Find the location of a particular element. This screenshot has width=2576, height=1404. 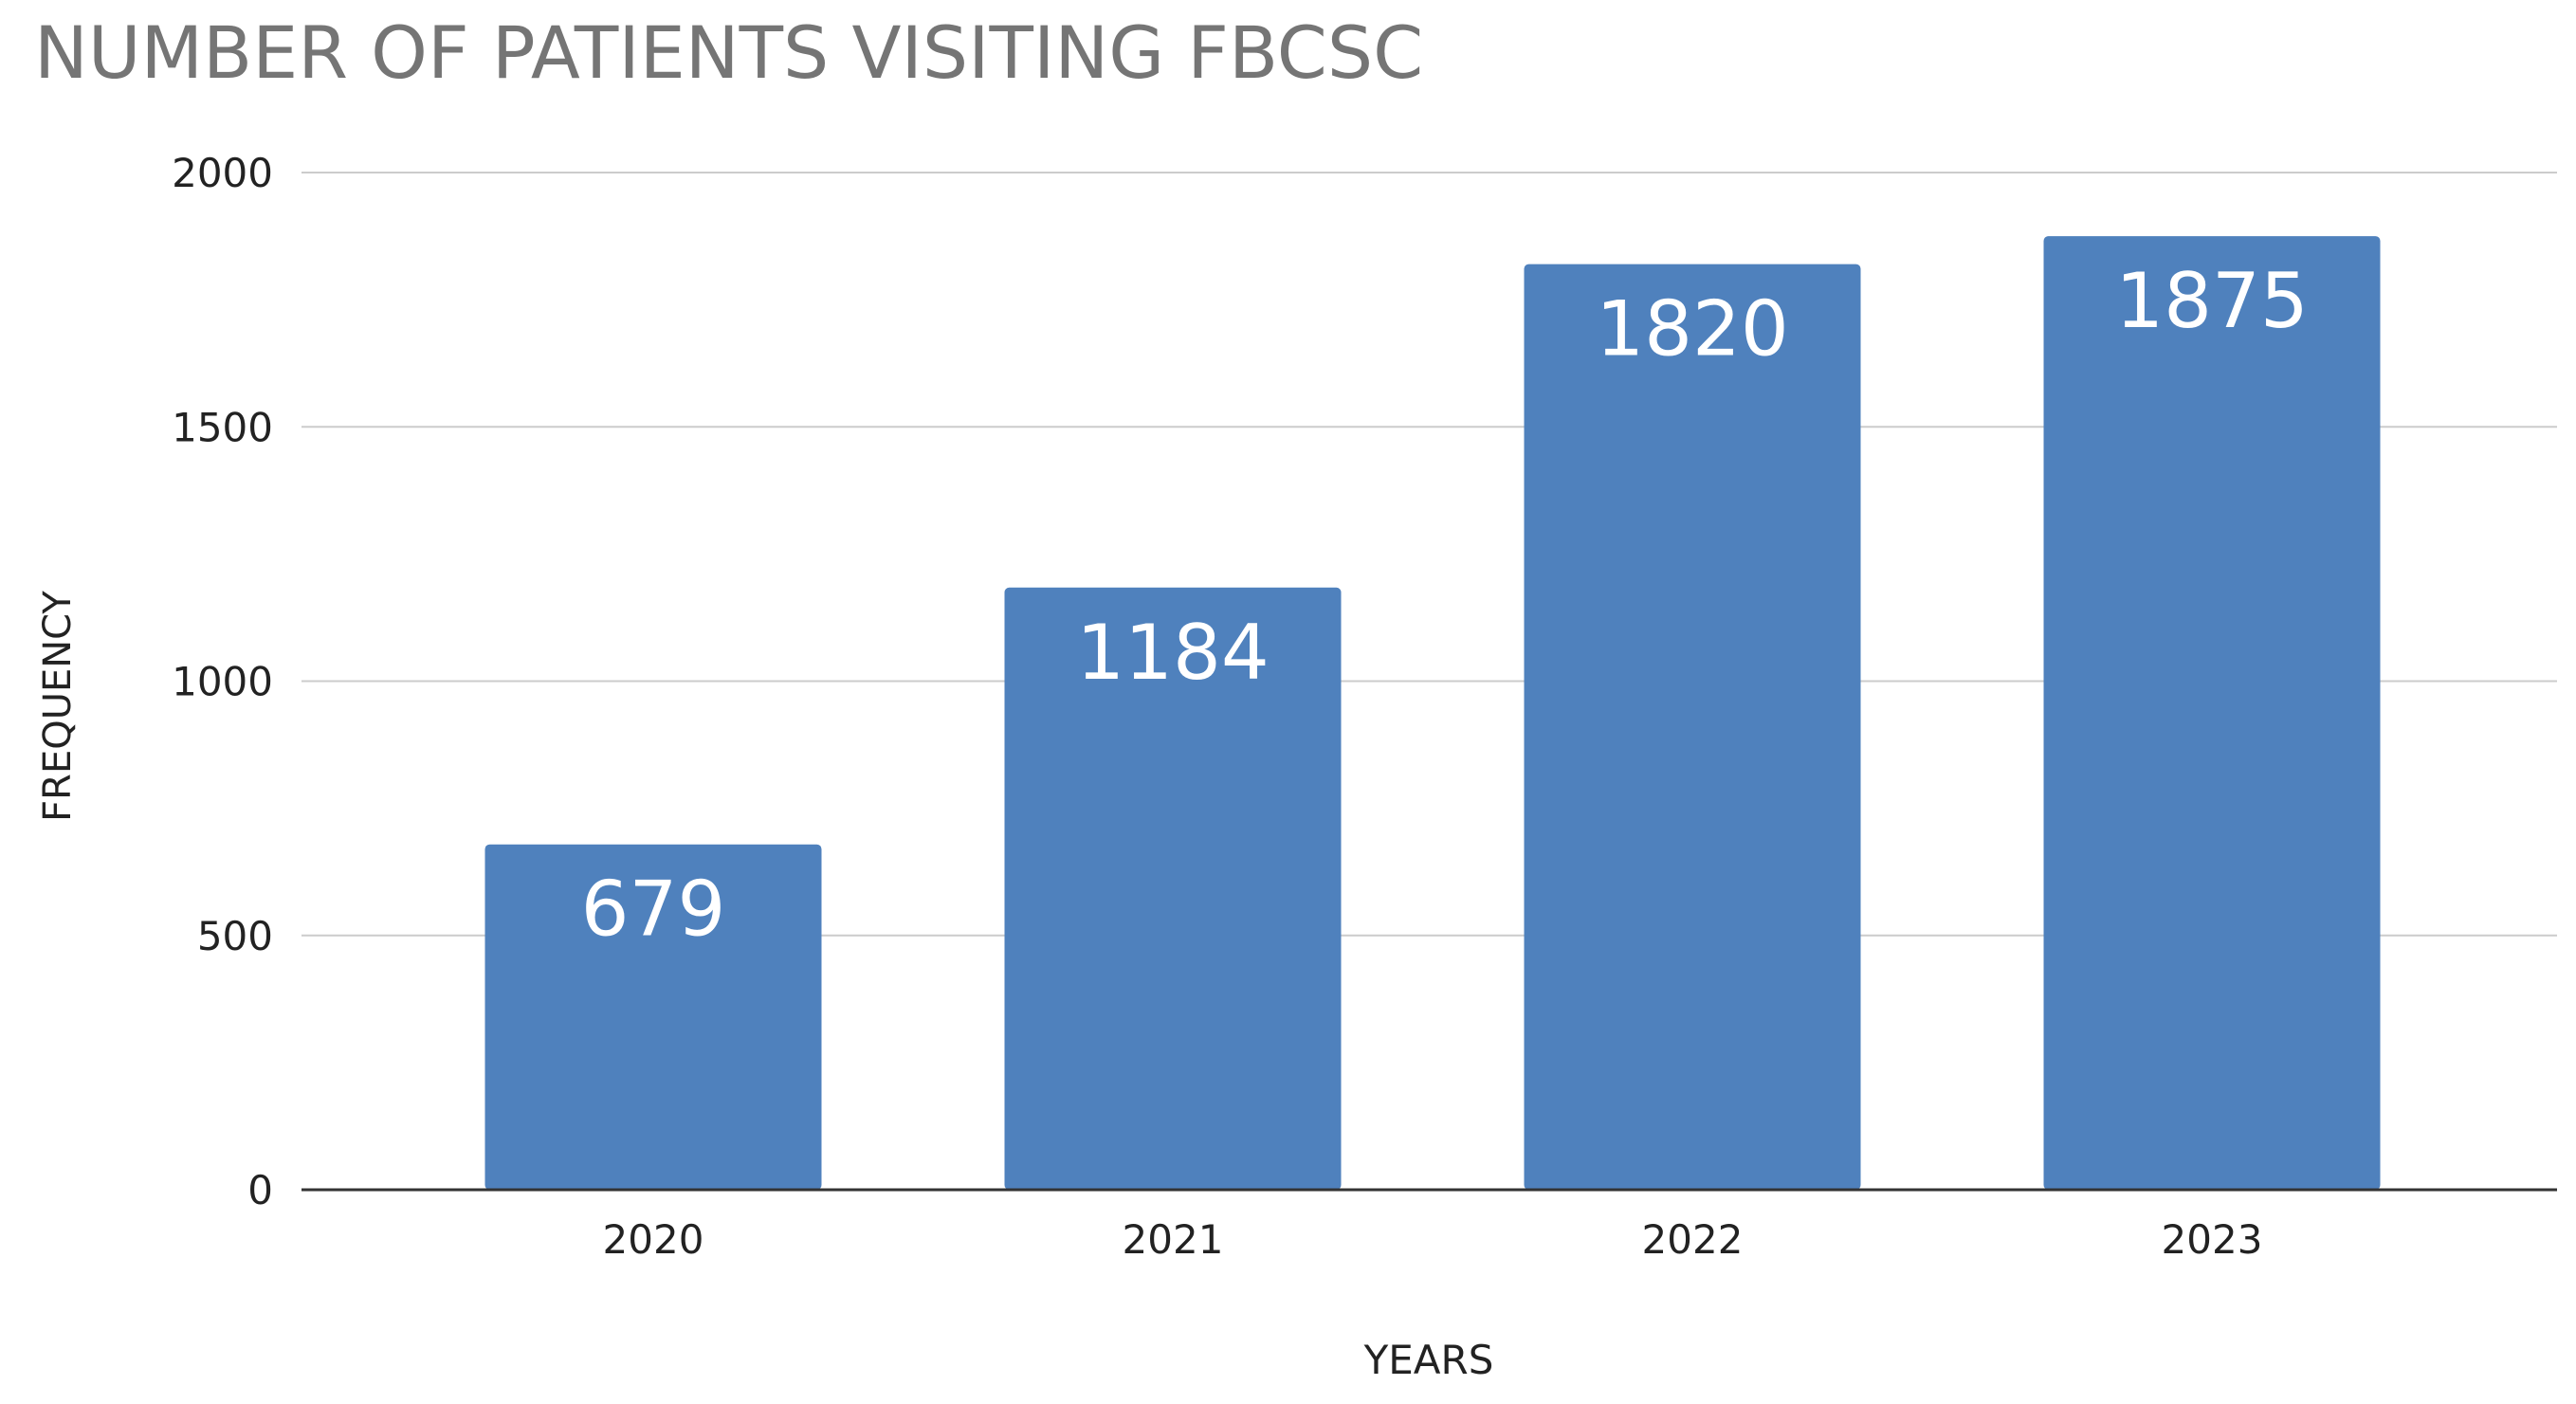

y-tick-label: 500 is located at coordinates (235, 936).